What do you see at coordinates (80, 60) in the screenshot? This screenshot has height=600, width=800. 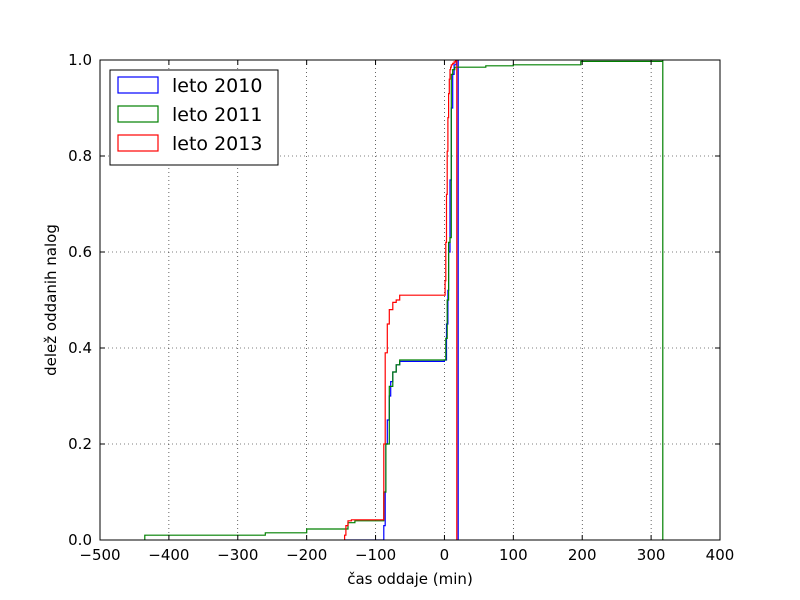 I see `y-tick-label: 1.0` at bounding box center [80, 60].